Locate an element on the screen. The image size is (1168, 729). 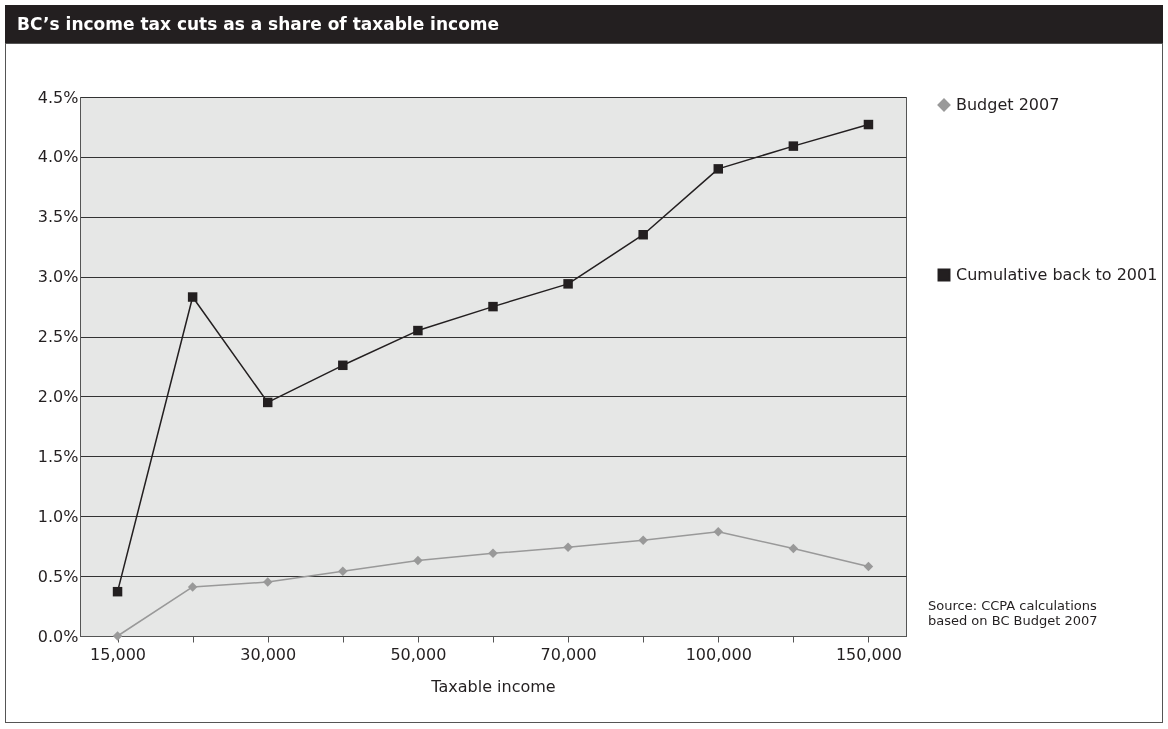
y-tick-label: 2.0% is located at coordinates (58, 396).